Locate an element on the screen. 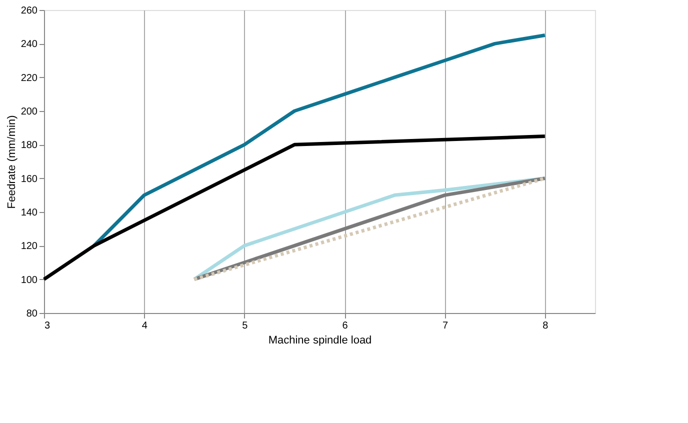 The image size is (688, 423). y-tick-label: 260 is located at coordinates (29, 11).